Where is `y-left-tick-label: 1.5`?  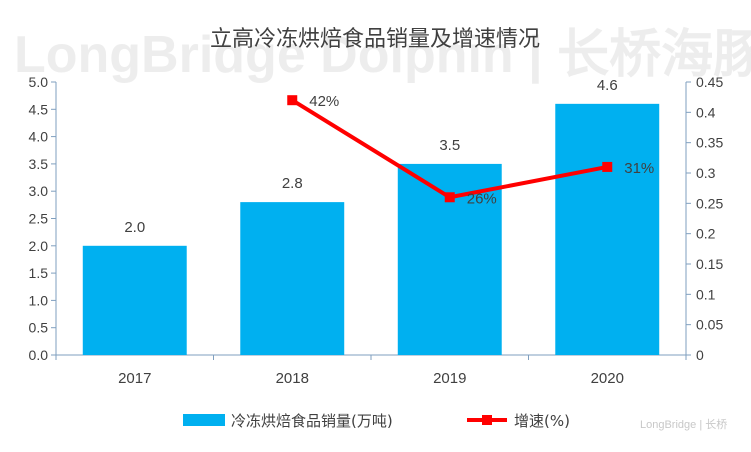
y-left-tick-label: 1.5 is located at coordinates (39, 273).